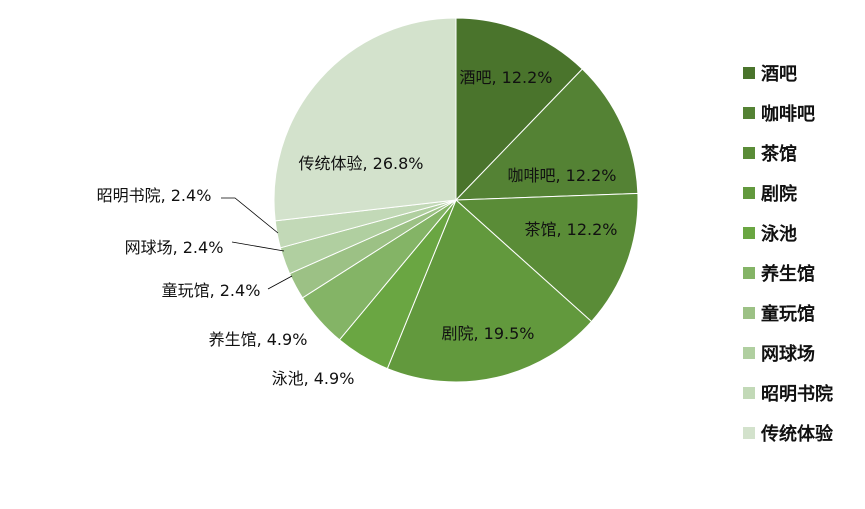 Image resolution: width=865 pixels, height=509 pixels. I want to click on legend-label: 养生馆, so click(787, 274).